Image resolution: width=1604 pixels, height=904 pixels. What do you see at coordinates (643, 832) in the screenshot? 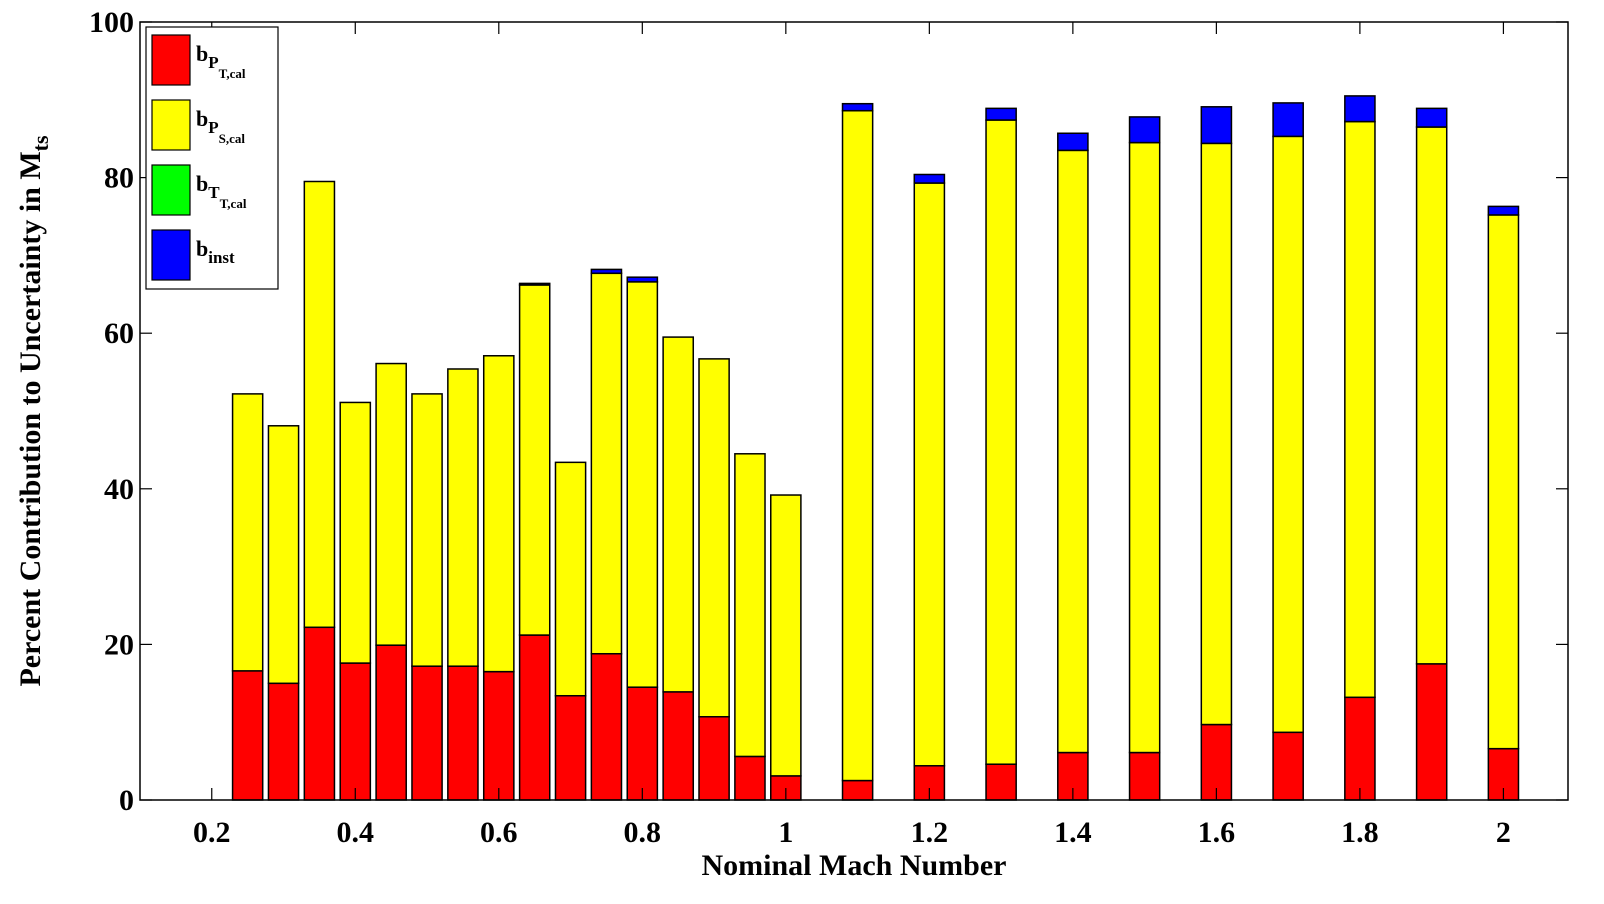
I see `x-tick-label-3: 0.8` at bounding box center [643, 832].